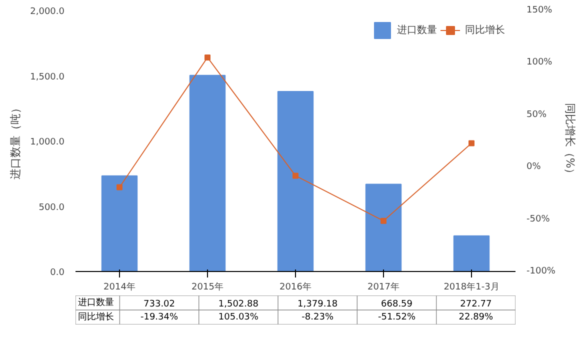  I want to click on x-tick-label: 2018年1-3月, so click(472, 287).